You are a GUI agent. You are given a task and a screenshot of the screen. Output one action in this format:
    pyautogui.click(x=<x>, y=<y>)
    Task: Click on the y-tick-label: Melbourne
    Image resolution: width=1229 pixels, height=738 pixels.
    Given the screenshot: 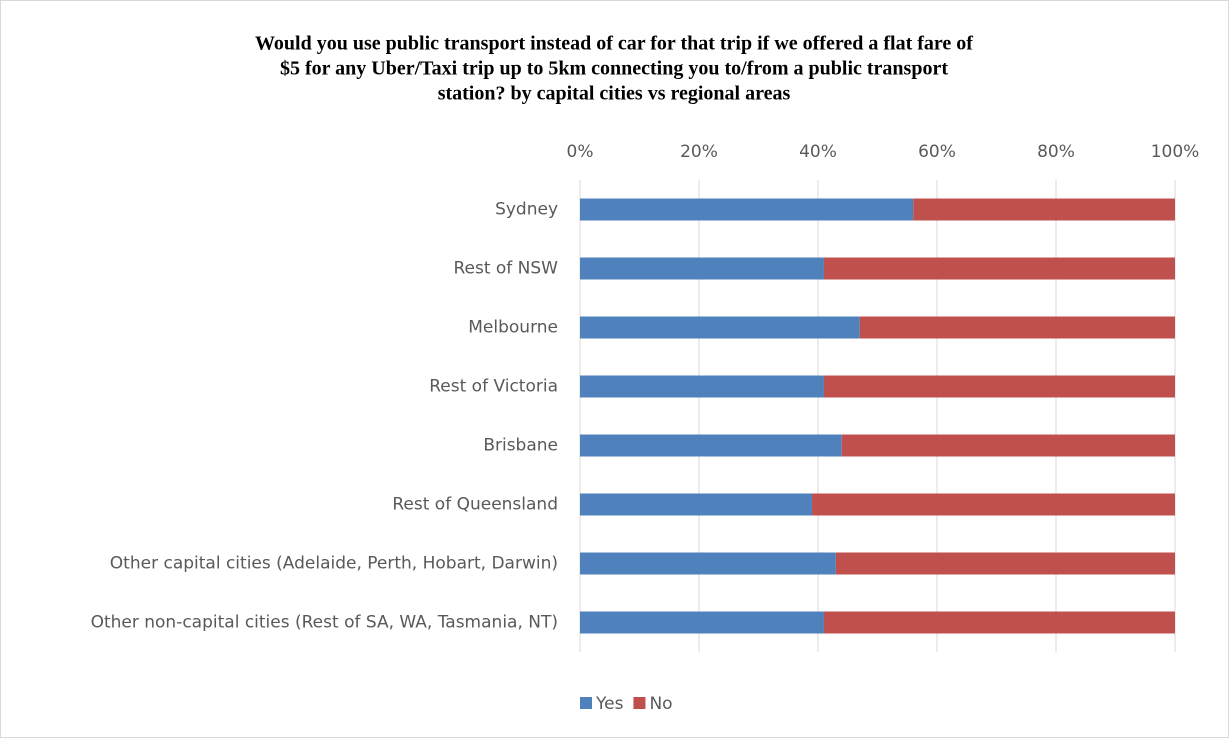 What is the action you would take?
    pyautogui.click(x=513, y=328)
    